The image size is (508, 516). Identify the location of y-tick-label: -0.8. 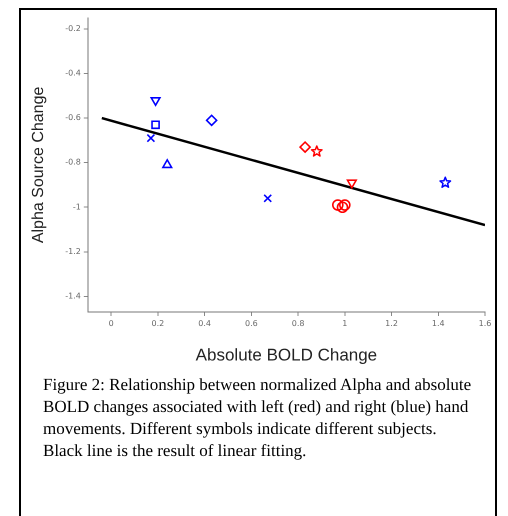
(73, 162).